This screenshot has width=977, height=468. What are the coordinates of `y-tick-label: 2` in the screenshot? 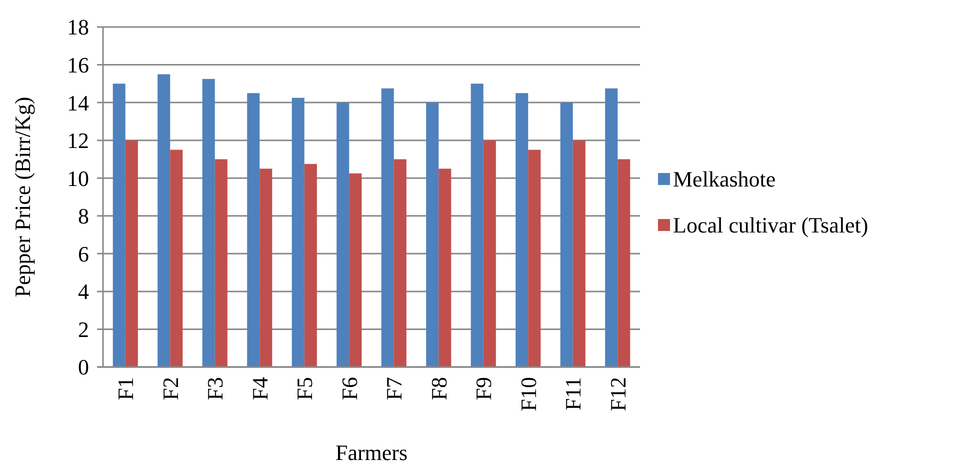 It's located at (83, 329).